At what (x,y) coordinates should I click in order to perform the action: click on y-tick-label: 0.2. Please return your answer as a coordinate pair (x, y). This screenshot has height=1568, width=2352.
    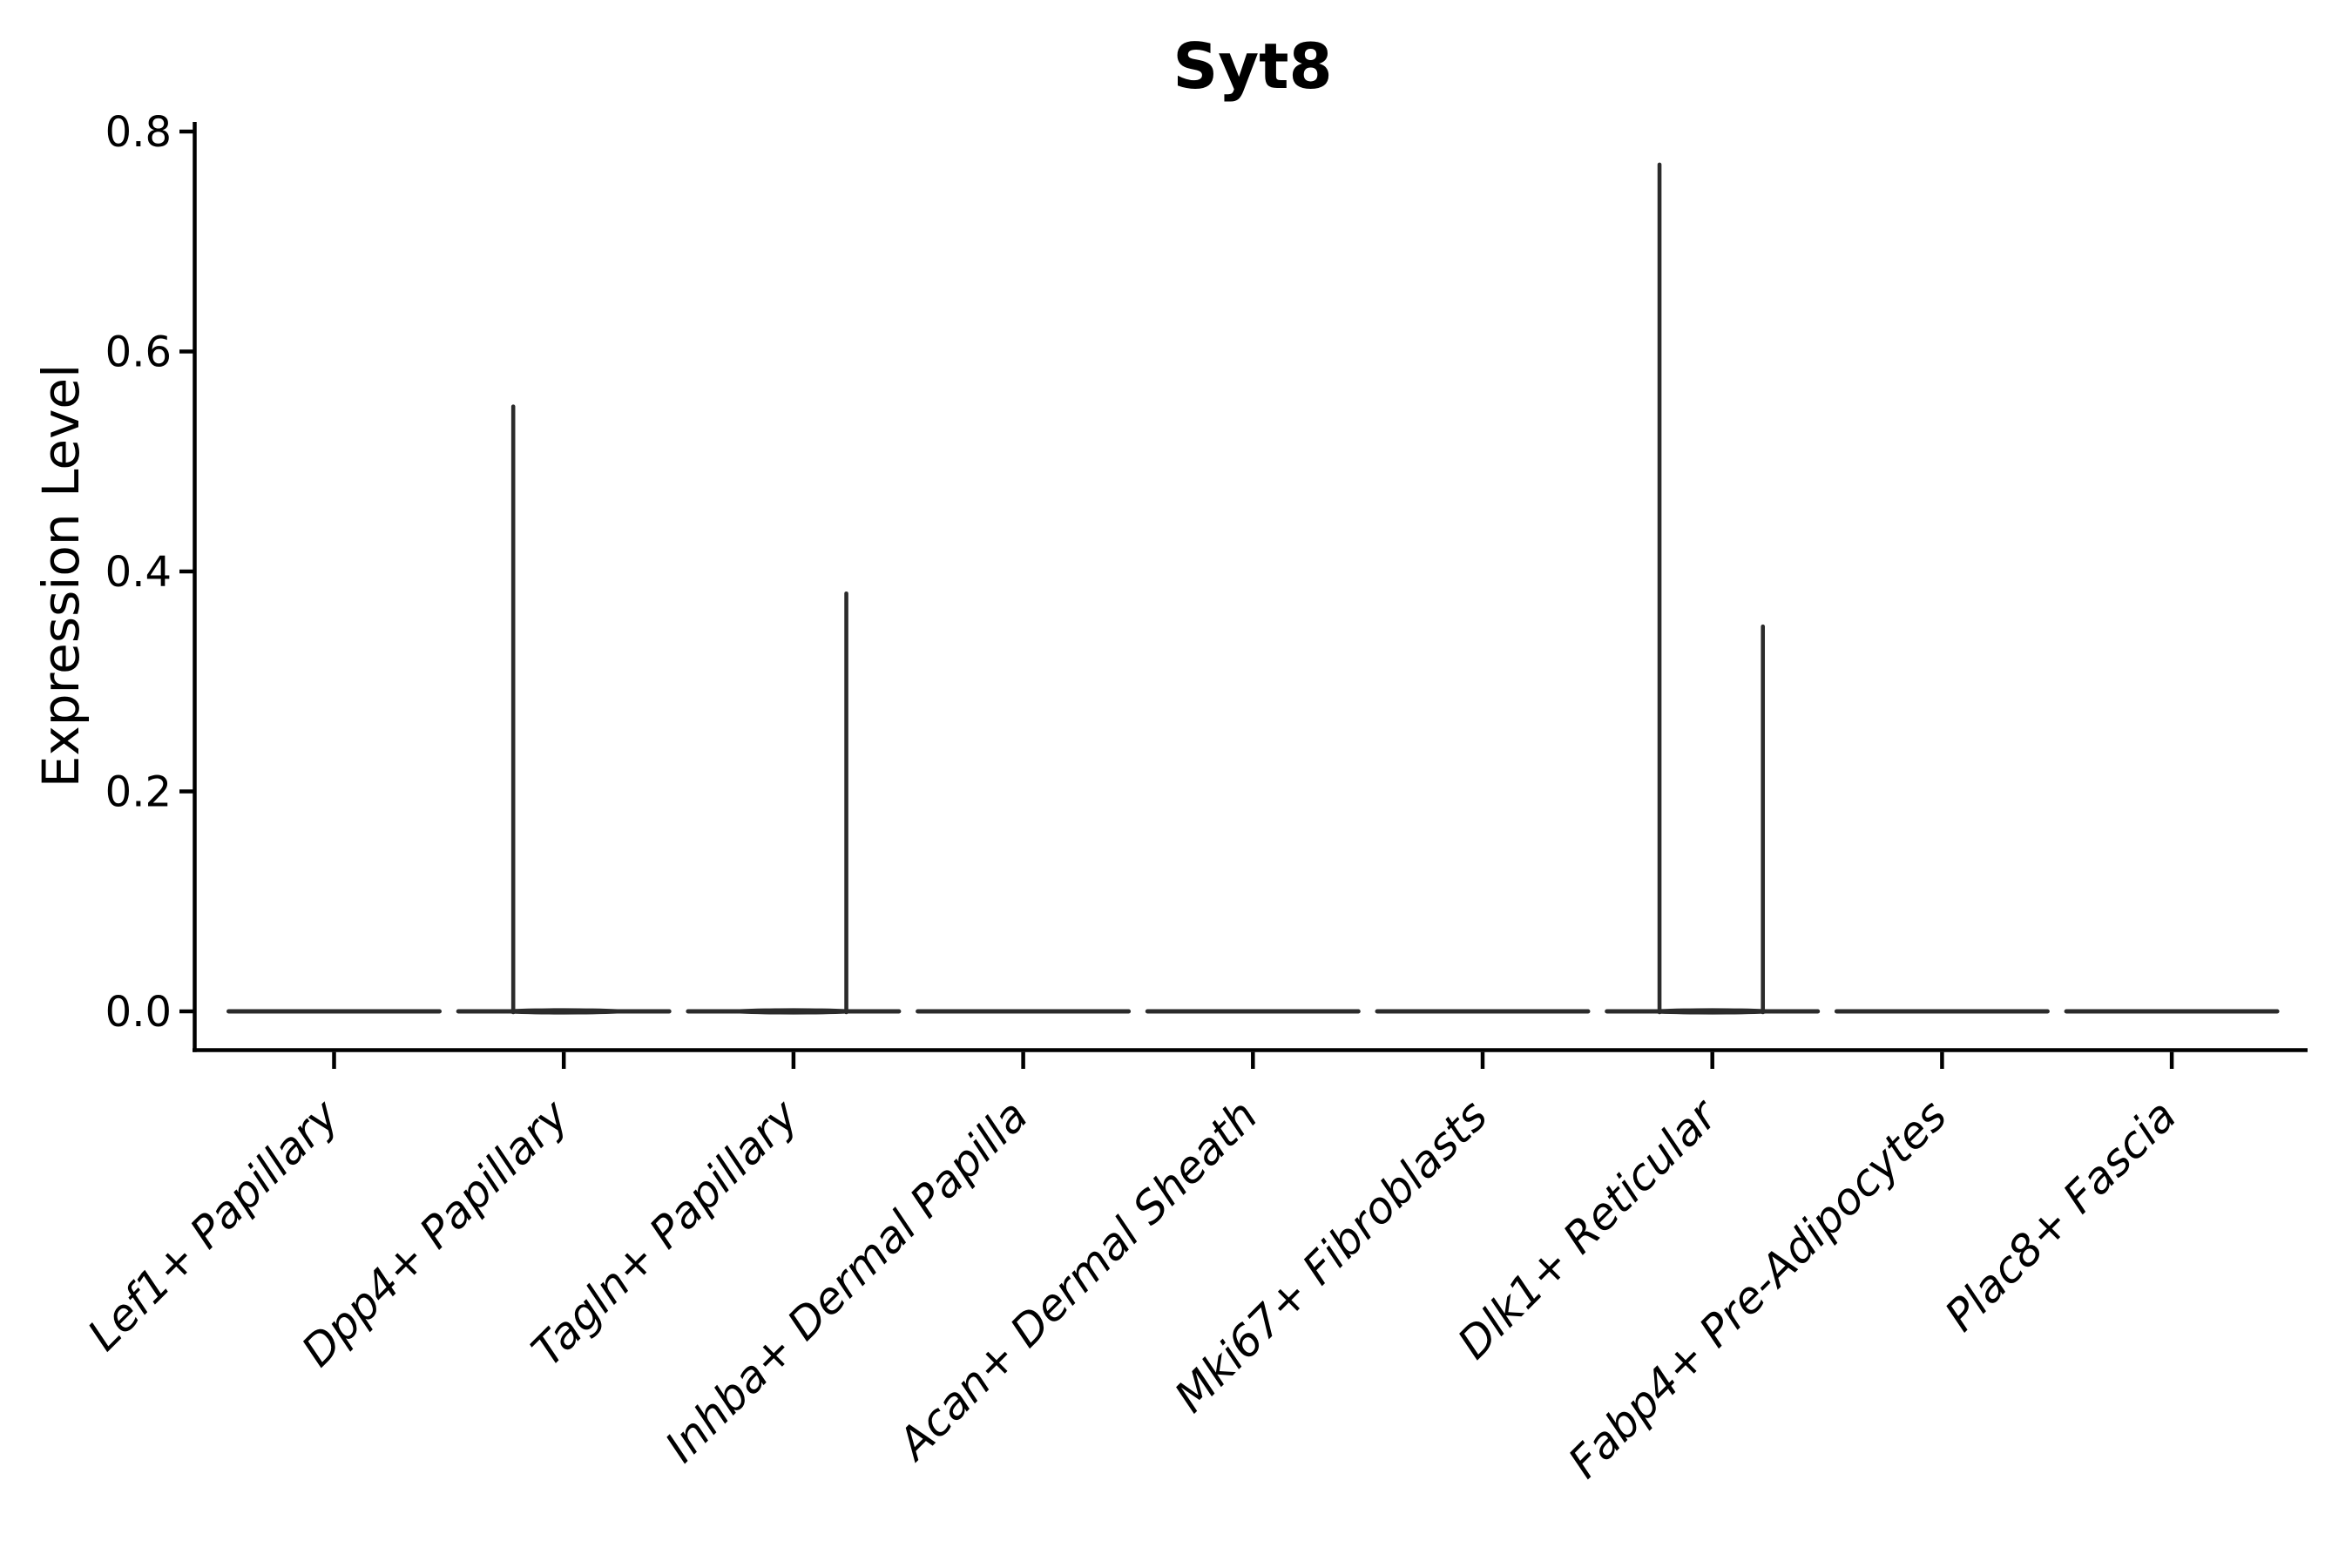
    Looking at the image, I should click on (138, 792).